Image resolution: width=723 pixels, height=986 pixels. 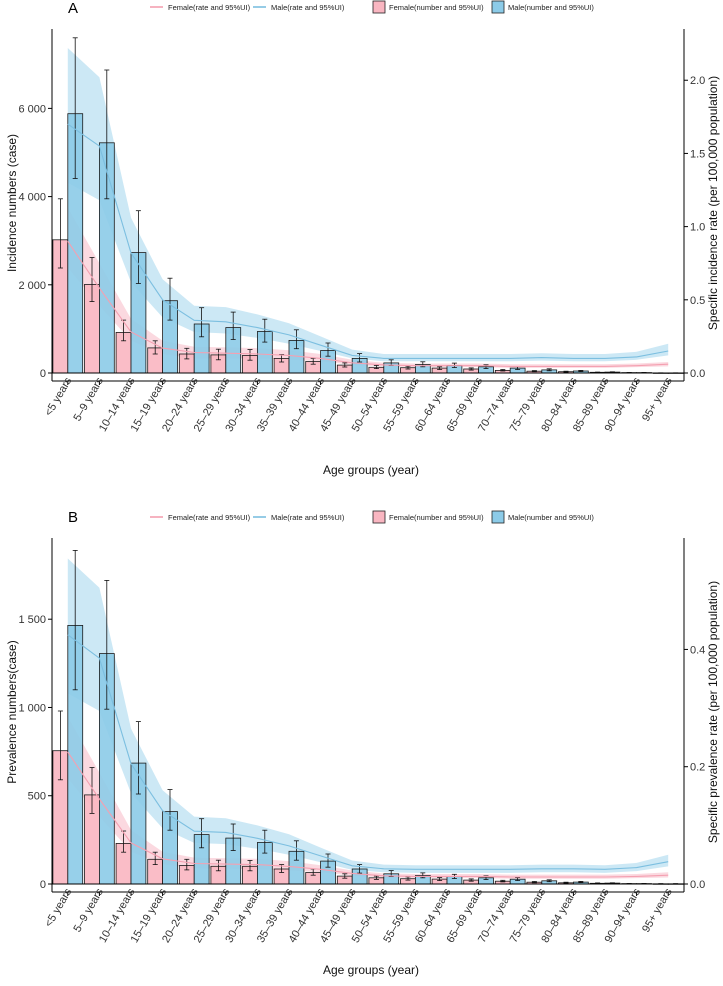 I want to click on y-right-tick-label: 1.0, so click(x=697, y=228).